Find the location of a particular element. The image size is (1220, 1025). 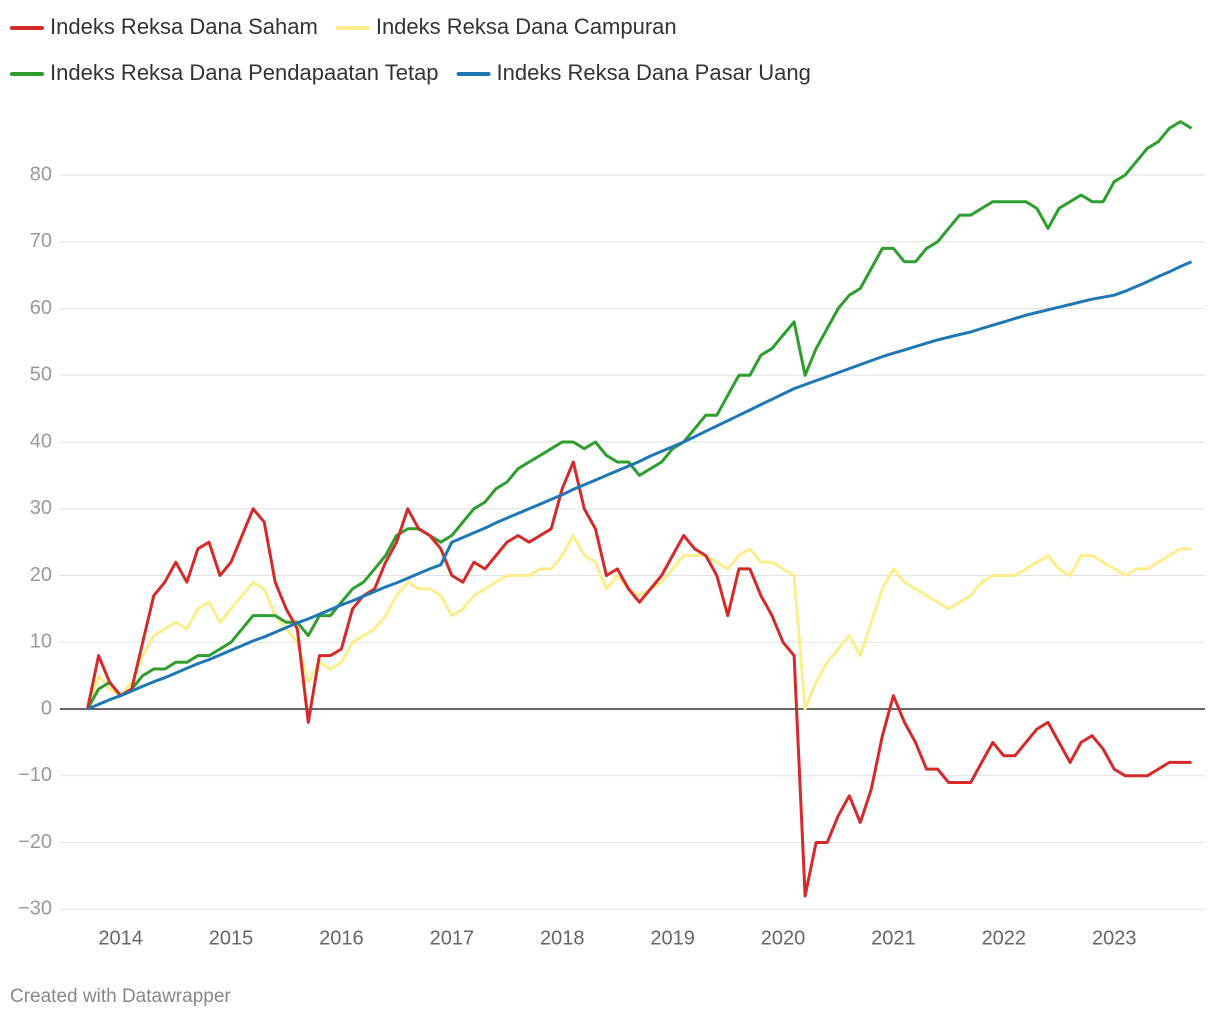

footer: Created with Datawrapper is located at coordinates (120, 996).